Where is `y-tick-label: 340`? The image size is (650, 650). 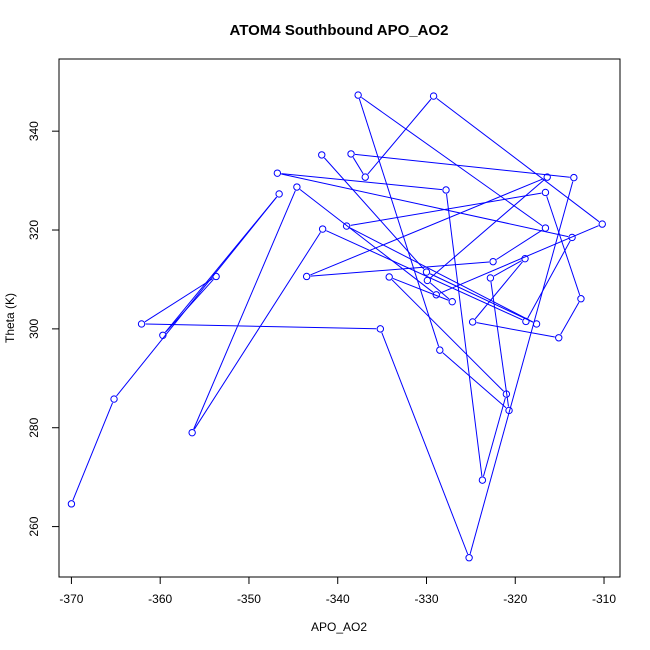 y-tick-label: 340 is located at coordinates (34, 131).